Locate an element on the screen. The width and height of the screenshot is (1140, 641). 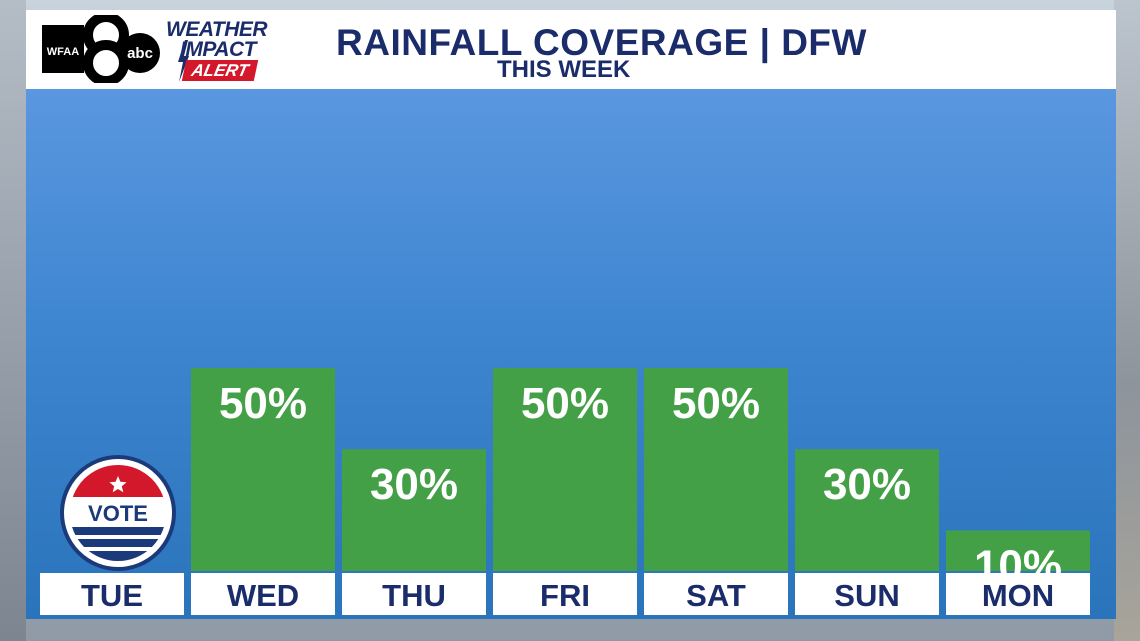
day-label-box-fri is located at coordinates (565, 594).